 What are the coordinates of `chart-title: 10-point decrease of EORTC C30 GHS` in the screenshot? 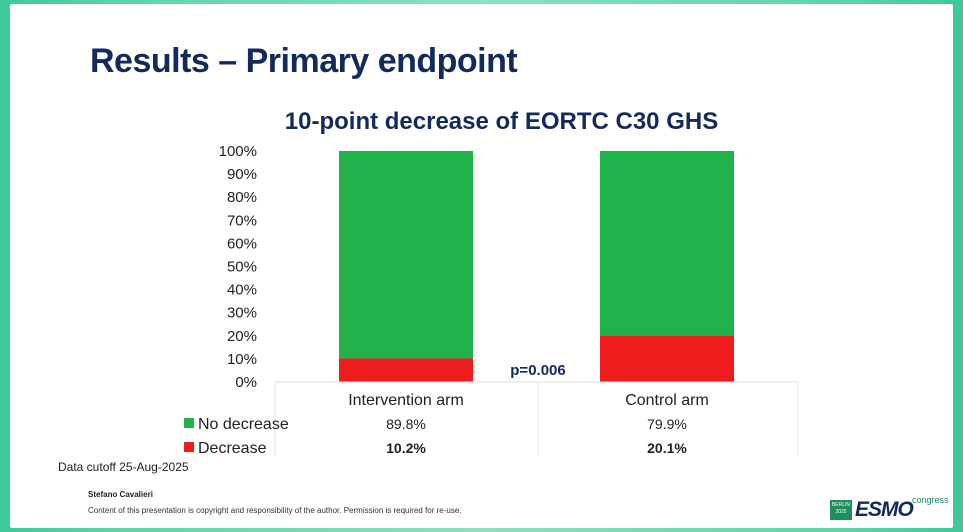 It's located at (501, 121).